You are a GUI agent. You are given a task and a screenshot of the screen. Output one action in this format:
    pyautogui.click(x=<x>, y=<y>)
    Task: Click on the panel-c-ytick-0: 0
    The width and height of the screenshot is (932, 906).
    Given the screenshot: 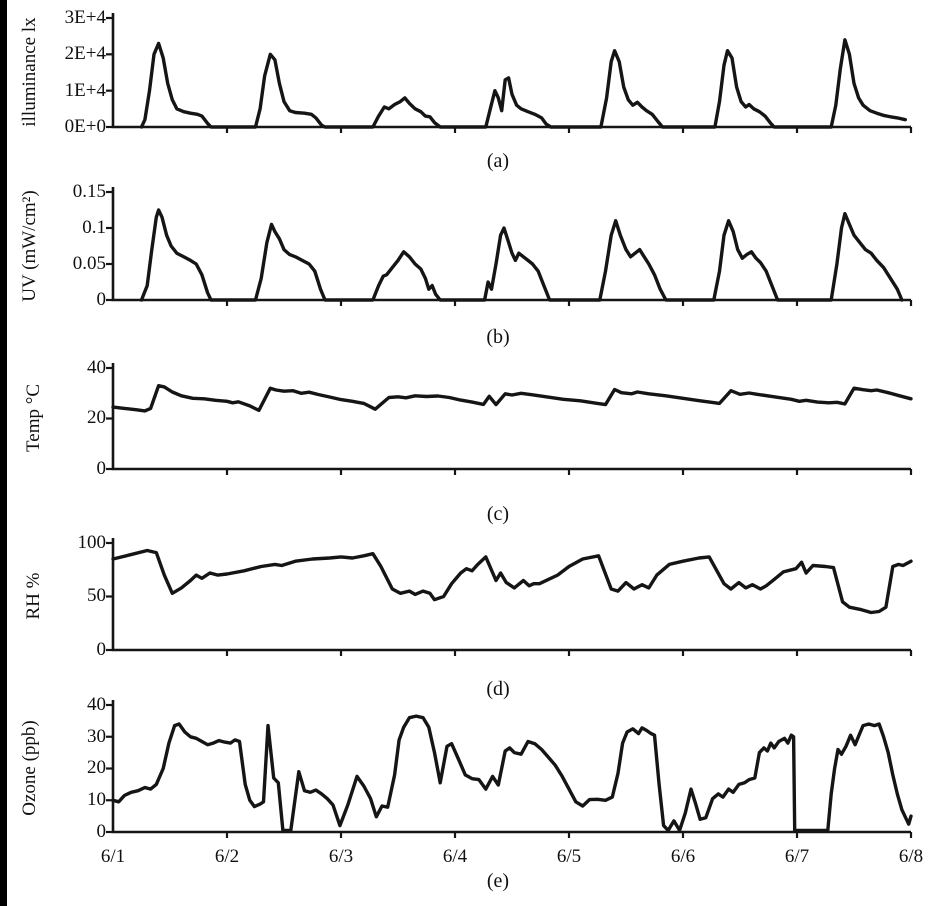 What is the action you would take?
    pyautogui.click(x=101, y=468)
    